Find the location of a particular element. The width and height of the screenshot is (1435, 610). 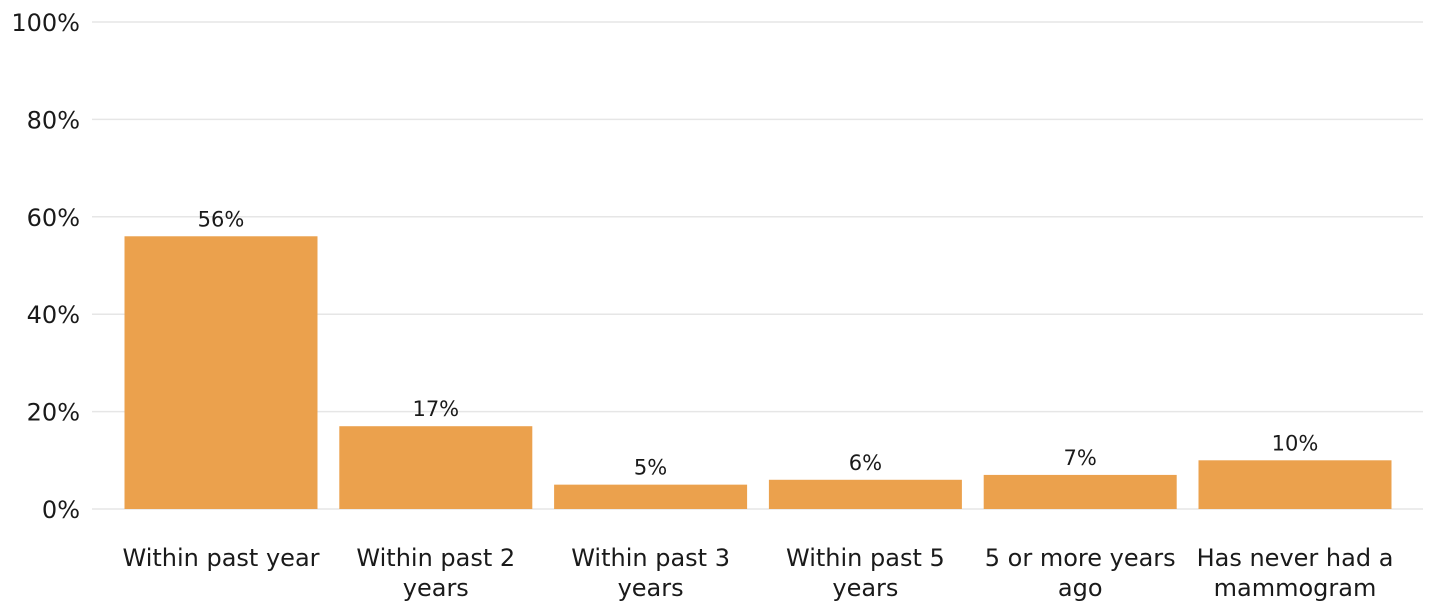

data-label: 7% is located at coordinates (1080, 458).